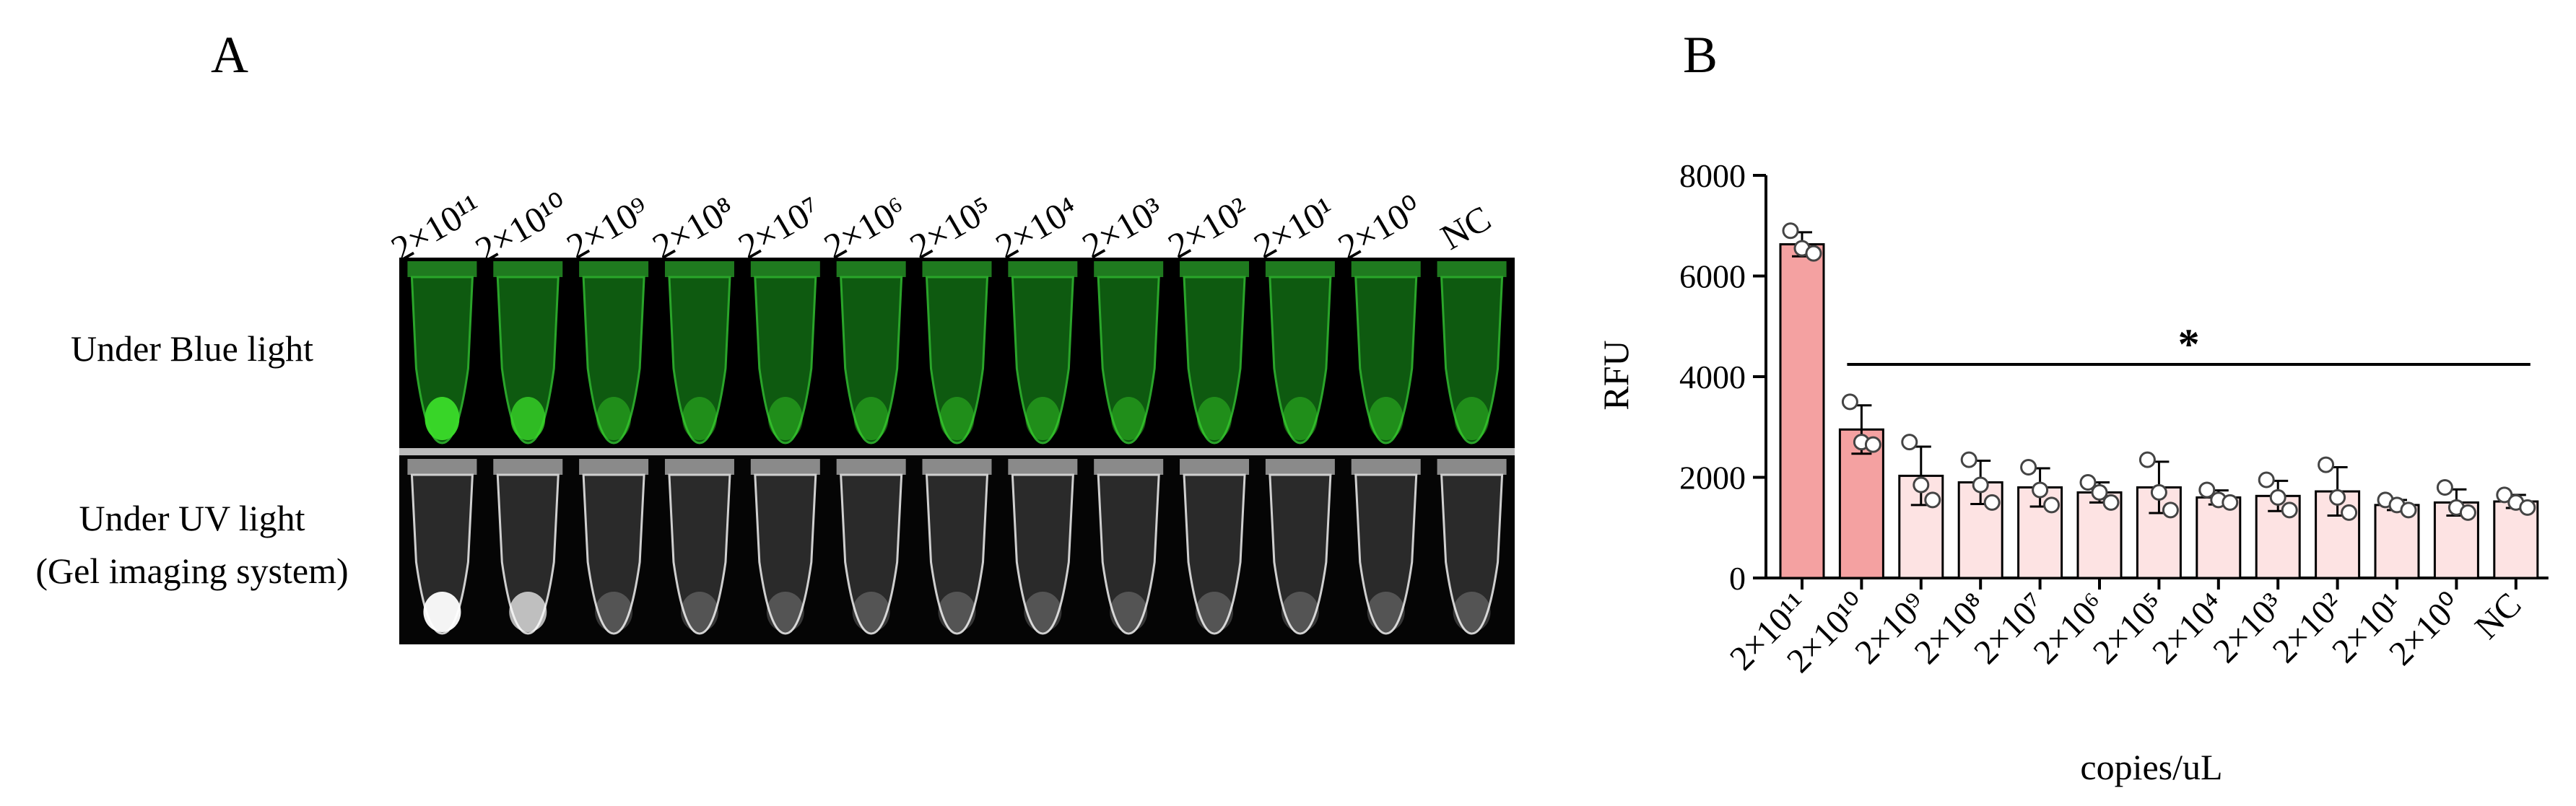 Image resolution: width=2576 pixels, height=806 pixels. What do you see at coordinates (229, 55) in the screenshot?
I see `panel-label: A` at bounding box center [229, 55].